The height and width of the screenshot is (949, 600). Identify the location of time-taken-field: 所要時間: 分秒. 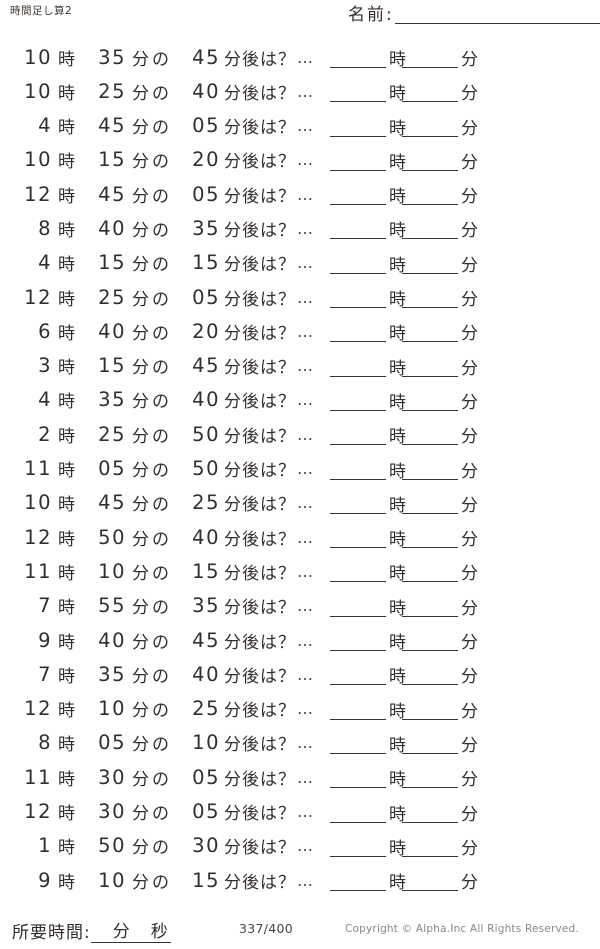
(91, 930).